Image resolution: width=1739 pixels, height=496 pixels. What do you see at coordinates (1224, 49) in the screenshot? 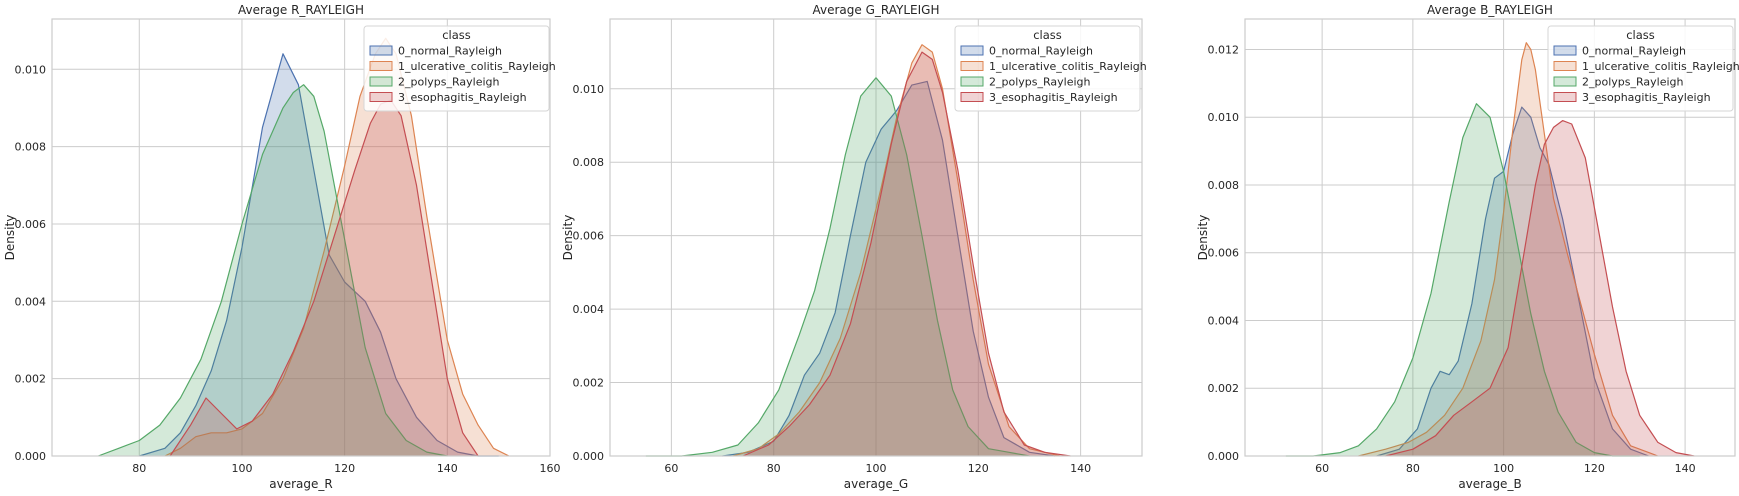
I see `y-tick-label: 0.012` at bounding box center [1224, 49].